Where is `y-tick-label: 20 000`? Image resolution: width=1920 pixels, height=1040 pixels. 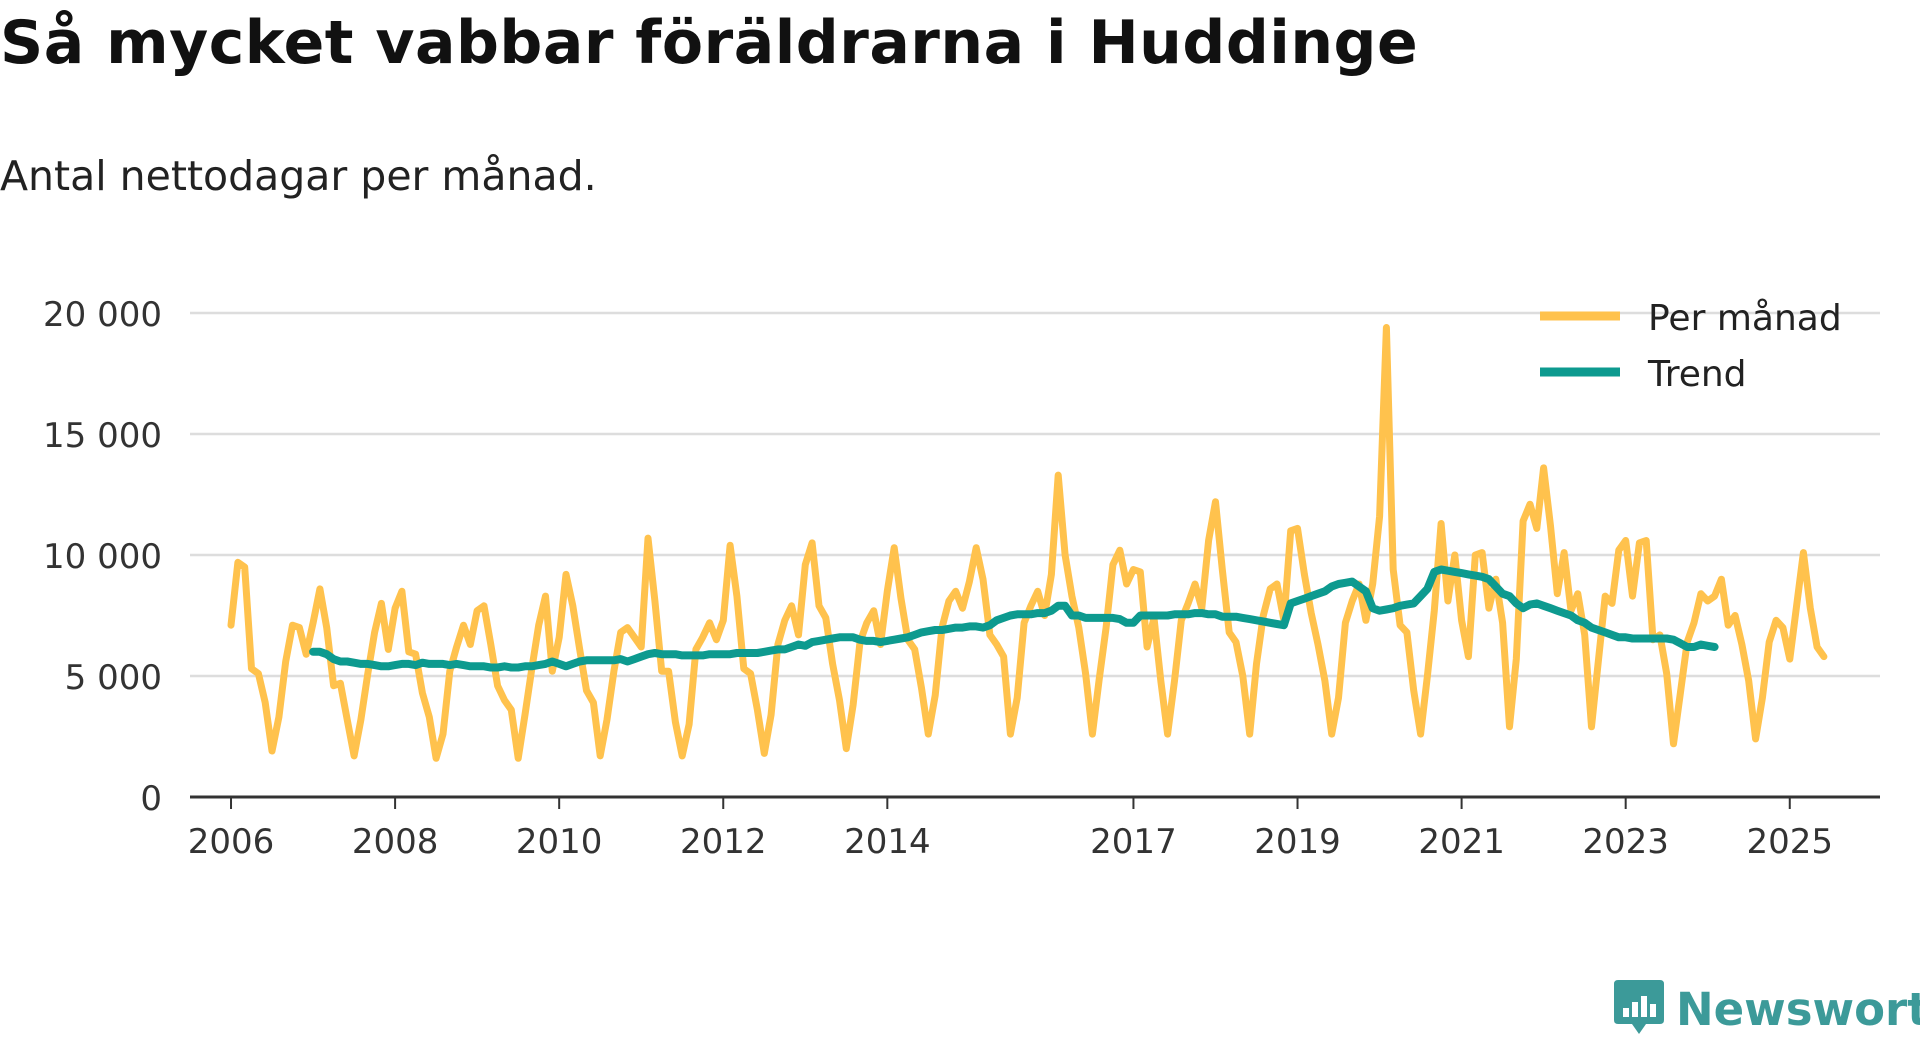
y-tick-label: 20 000 is located at coordinates (102, 315).